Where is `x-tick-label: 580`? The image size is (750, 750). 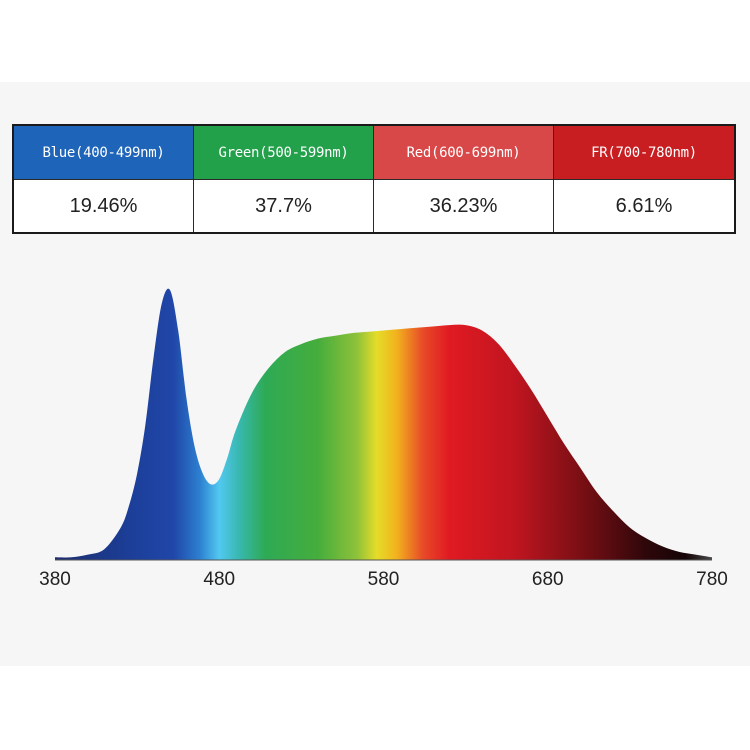
x-tick-label: 580 is located at coordinates (384, 579).